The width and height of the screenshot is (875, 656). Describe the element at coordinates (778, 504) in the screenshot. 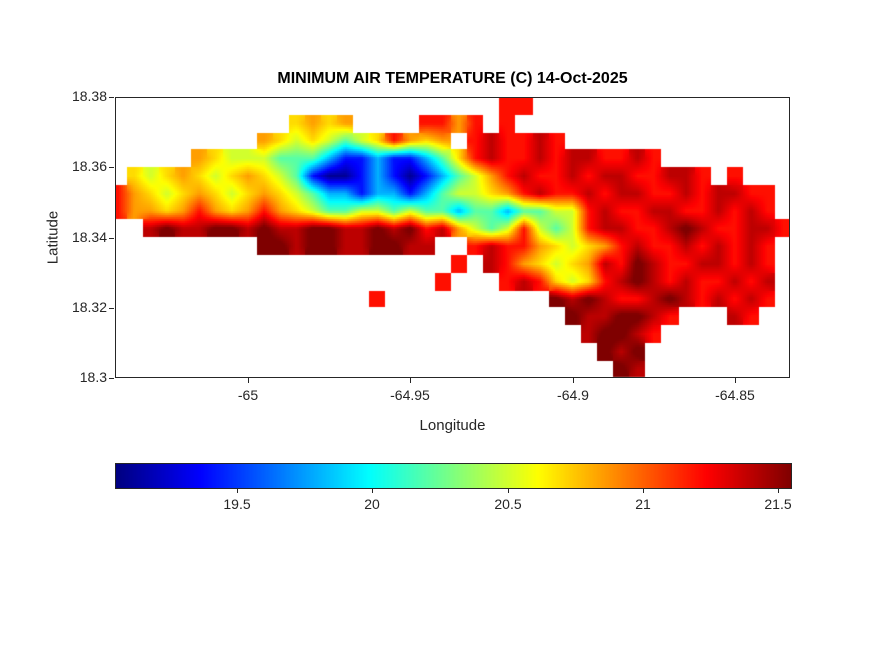

I see `colorbar-tick-label: 21.5` at that location.